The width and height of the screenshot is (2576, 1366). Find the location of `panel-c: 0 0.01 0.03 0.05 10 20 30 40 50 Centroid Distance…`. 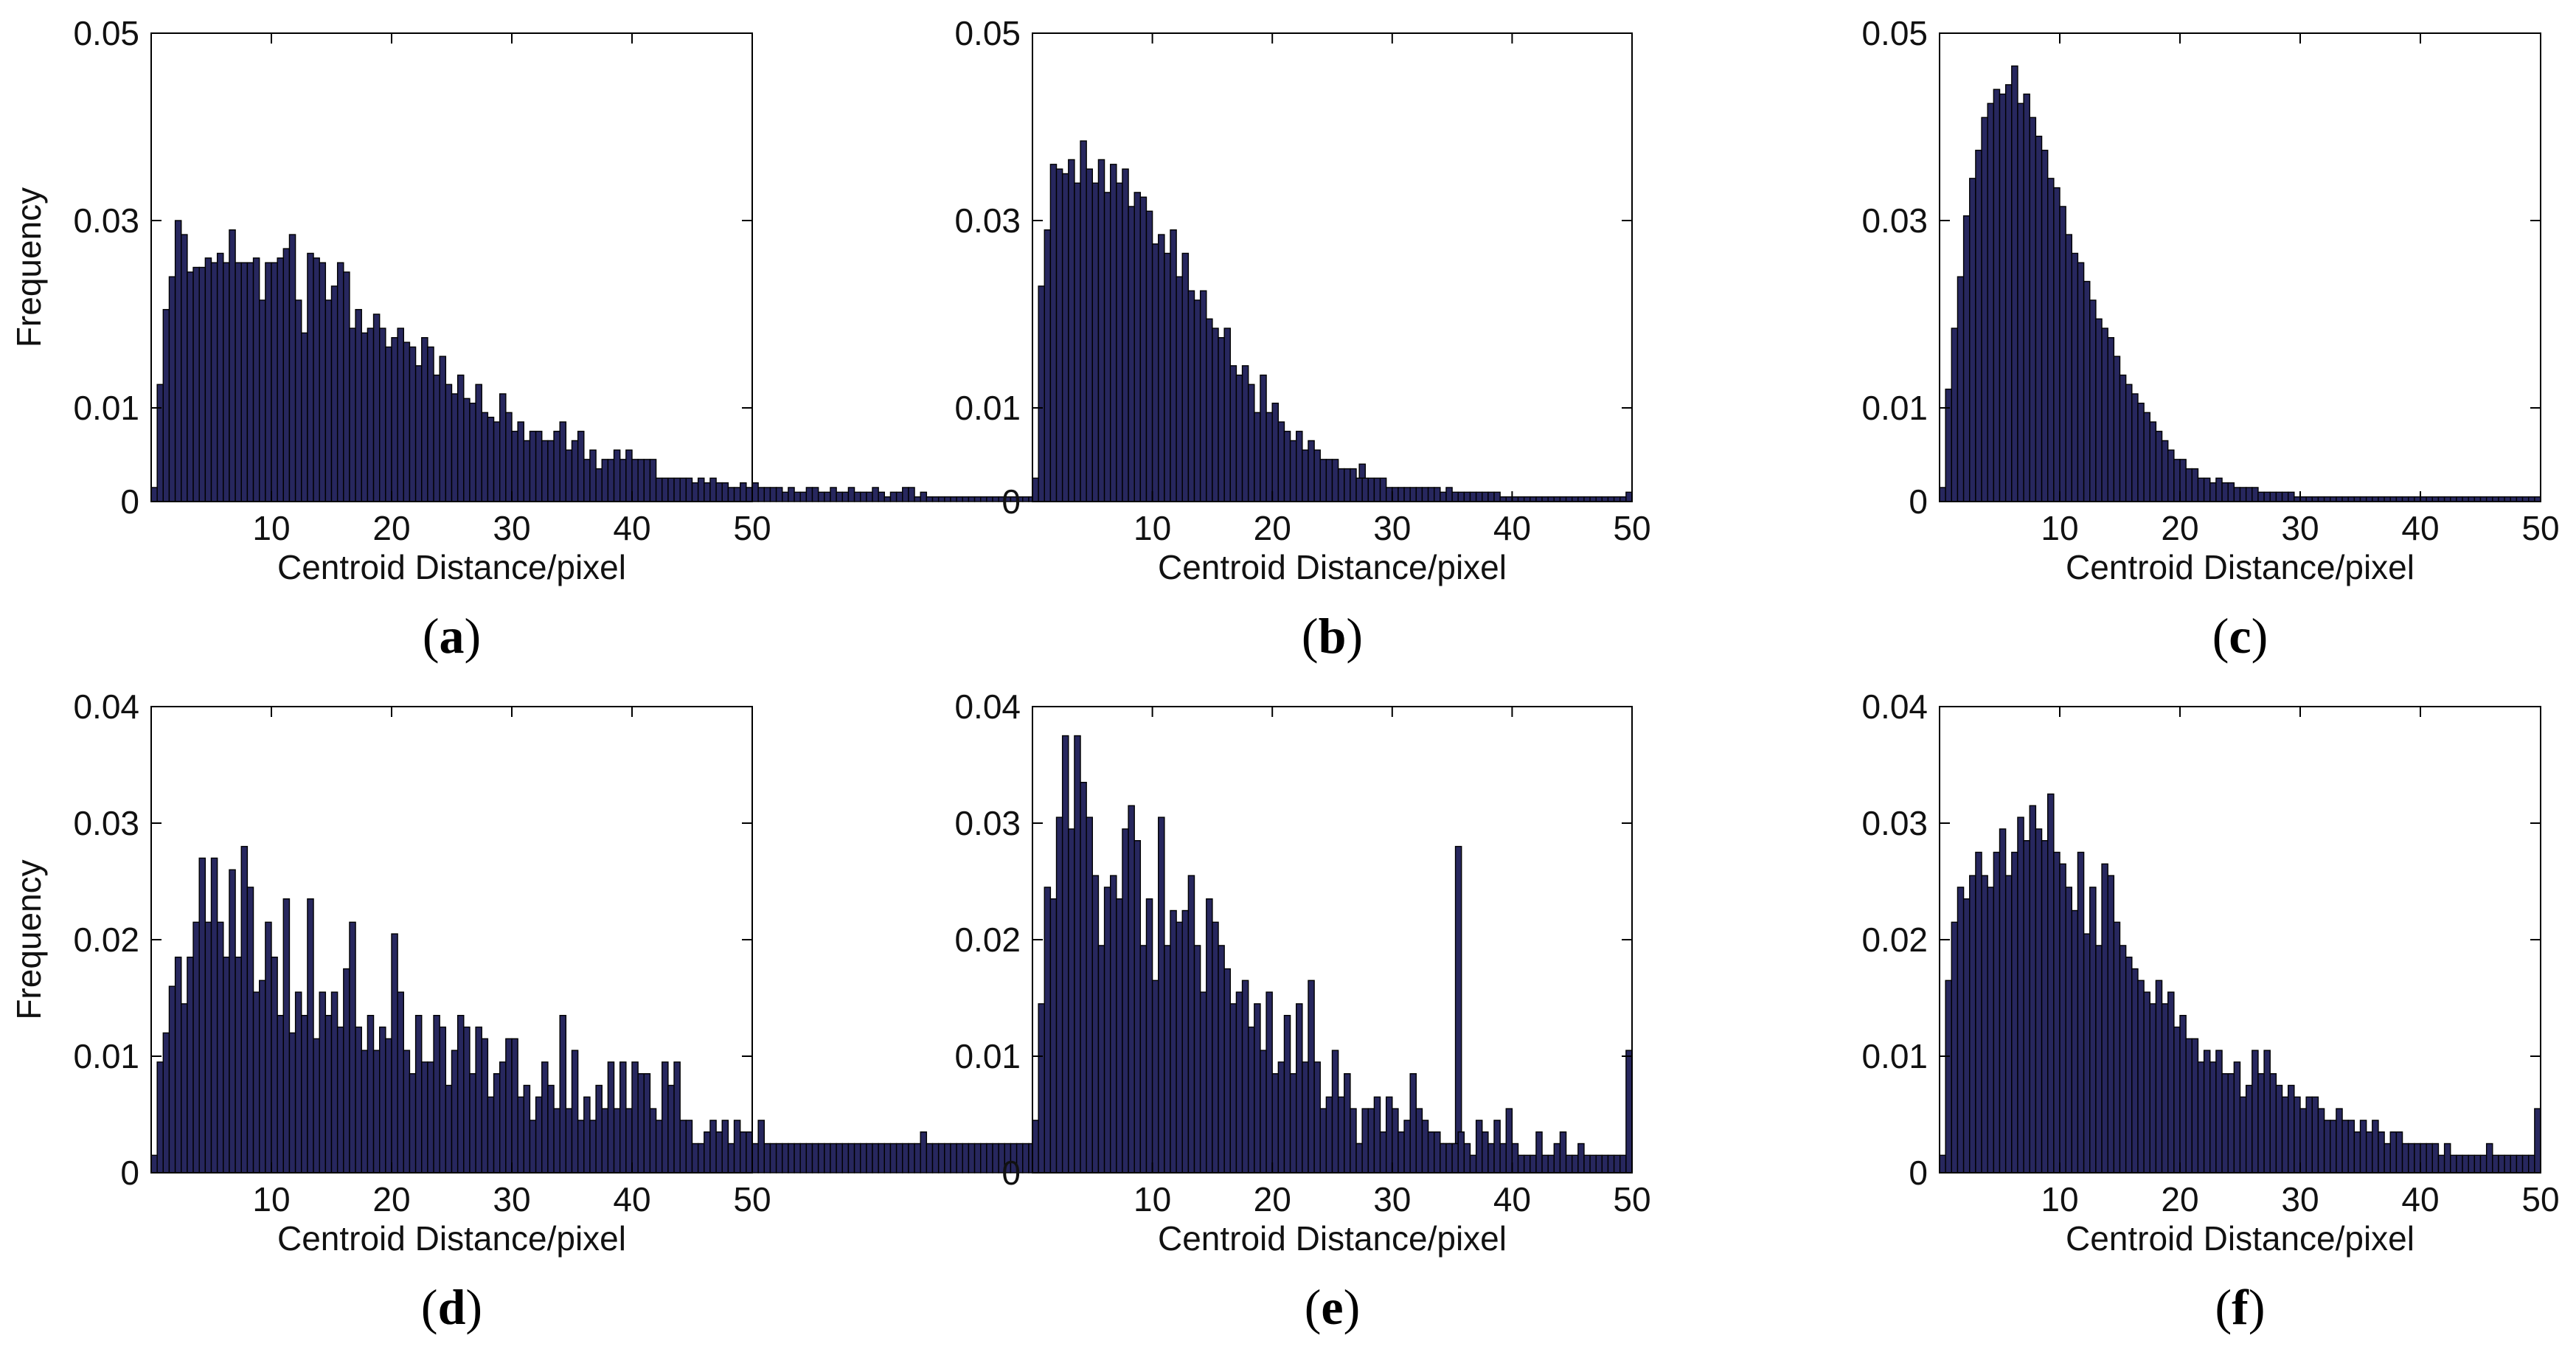

panel-c: 0 0.01 0.03 0.05 10 20 30 40 50 Centroid Distance… is located at coordinates (2210, 339).